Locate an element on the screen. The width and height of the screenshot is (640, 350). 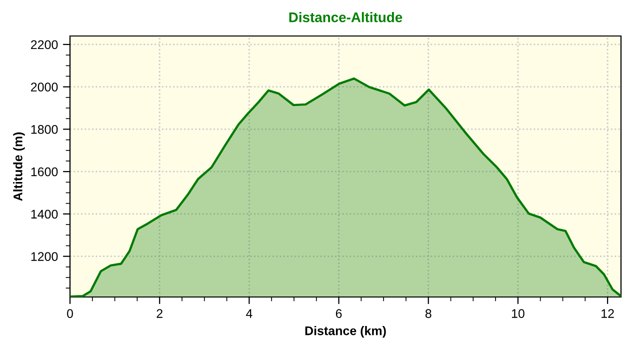
x-tick-label: 0 is located at coordinates (70, 313).